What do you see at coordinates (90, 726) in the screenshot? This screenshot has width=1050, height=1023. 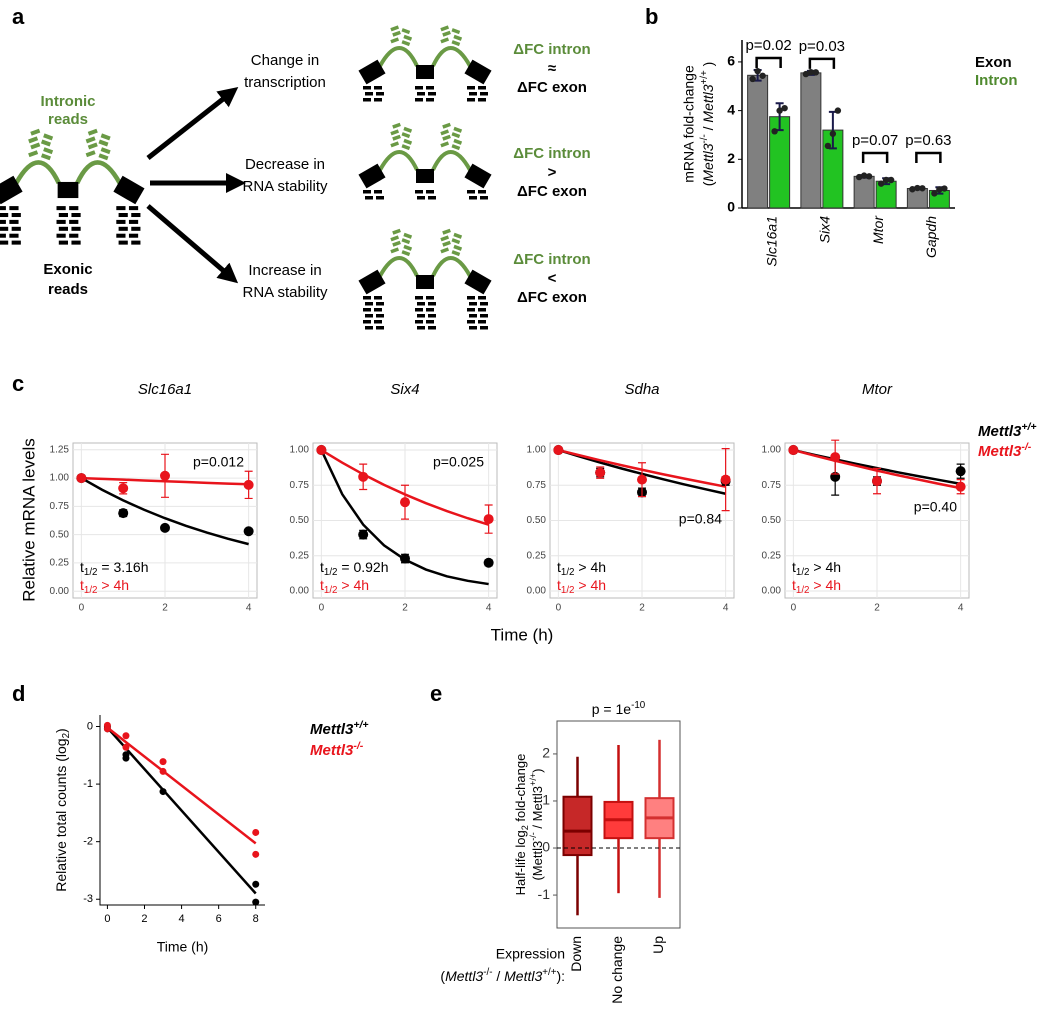 I see `y-tick-label: 0` at bounding box center [90, 726].